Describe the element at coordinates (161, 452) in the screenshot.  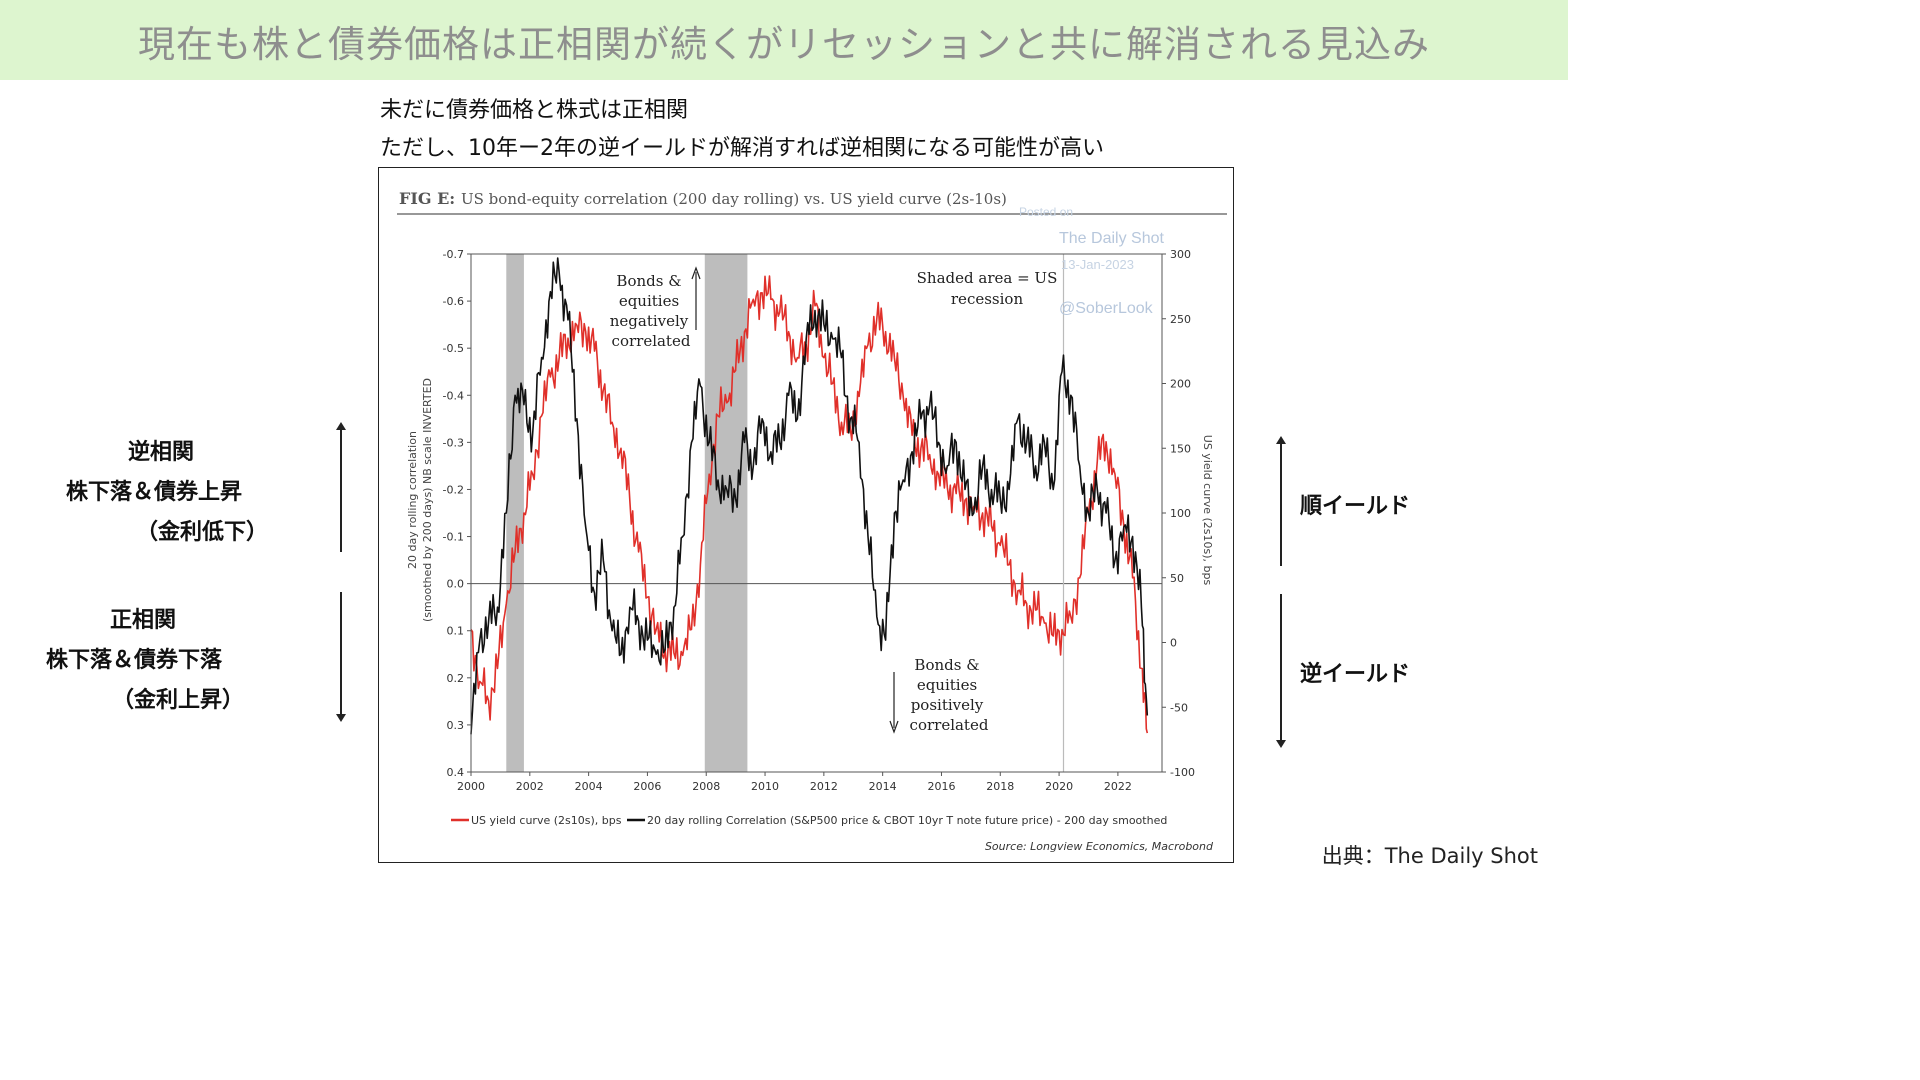
I see `left-upper-line1: 逆相関` at that location.